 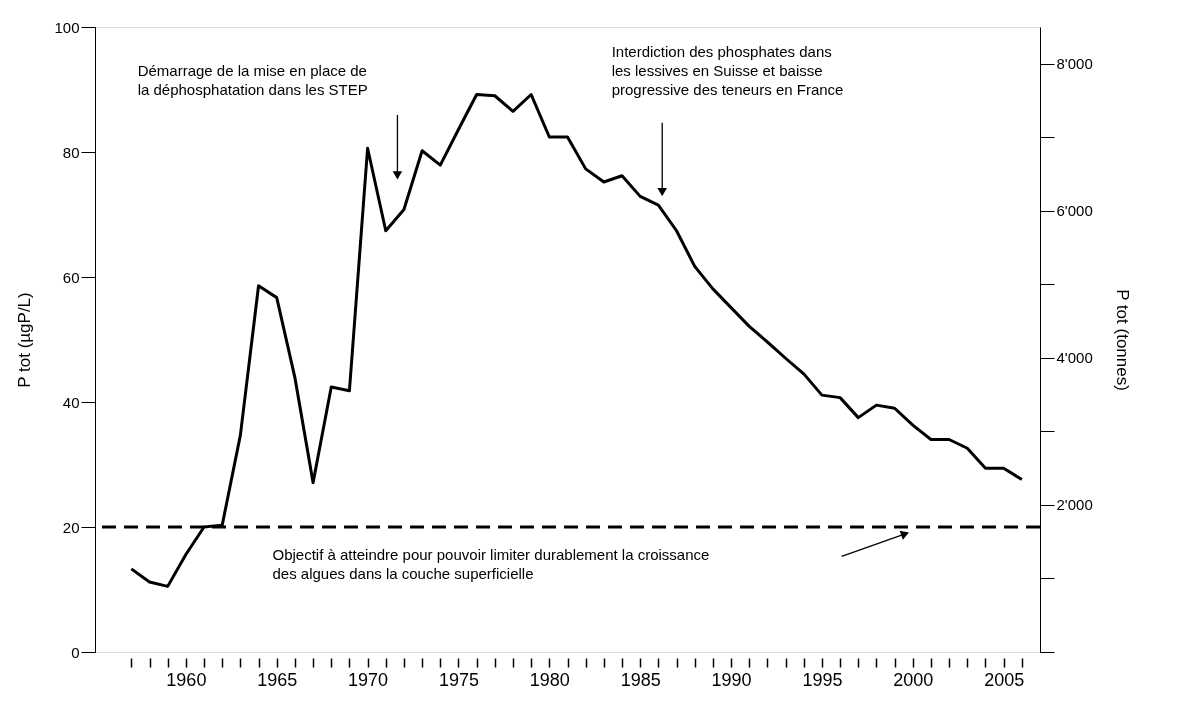 I want to click on x-tick-label: 1995, so click(x=822, y=679).